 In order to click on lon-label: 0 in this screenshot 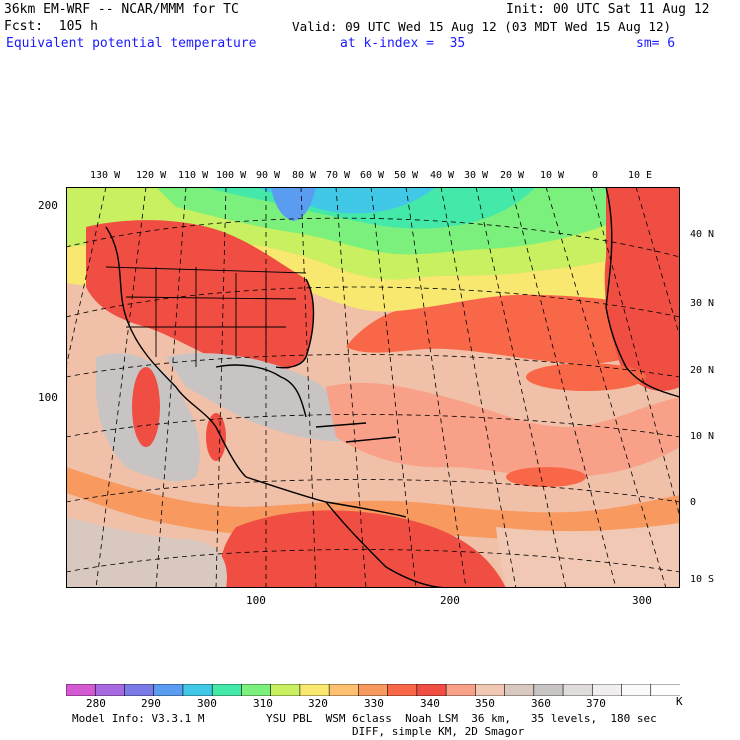, I will do `click(595, 175)`.